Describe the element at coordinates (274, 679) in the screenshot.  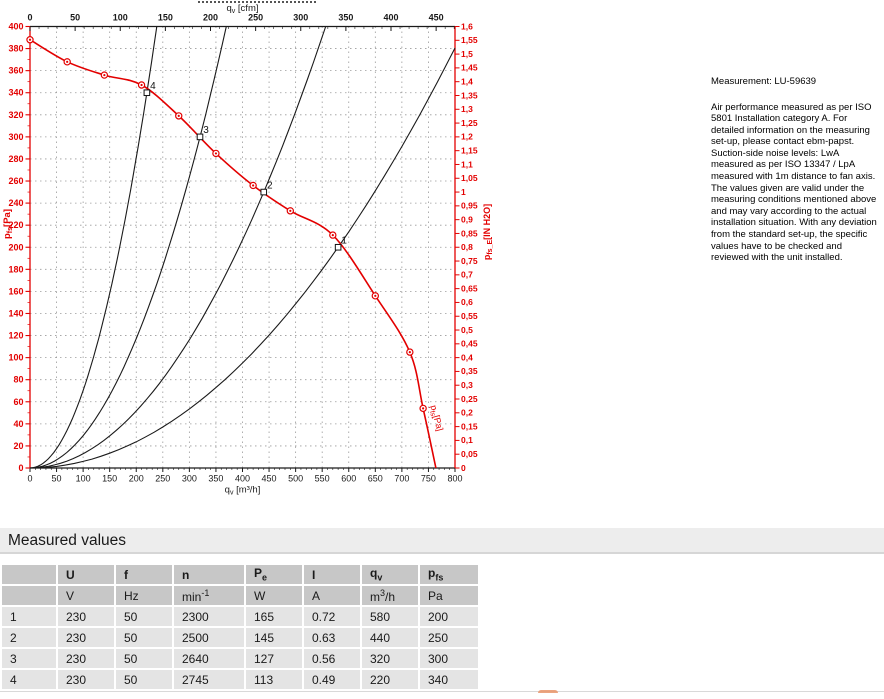
I see `table-cell: 113` at that location.